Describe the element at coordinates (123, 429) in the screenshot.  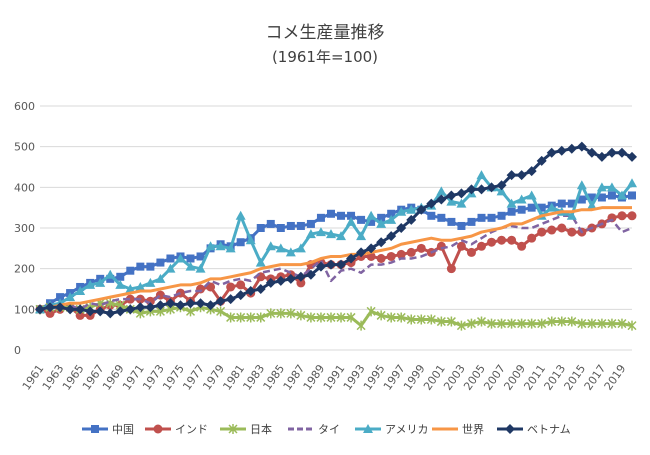
I see `legend-label: 中国` at that location.